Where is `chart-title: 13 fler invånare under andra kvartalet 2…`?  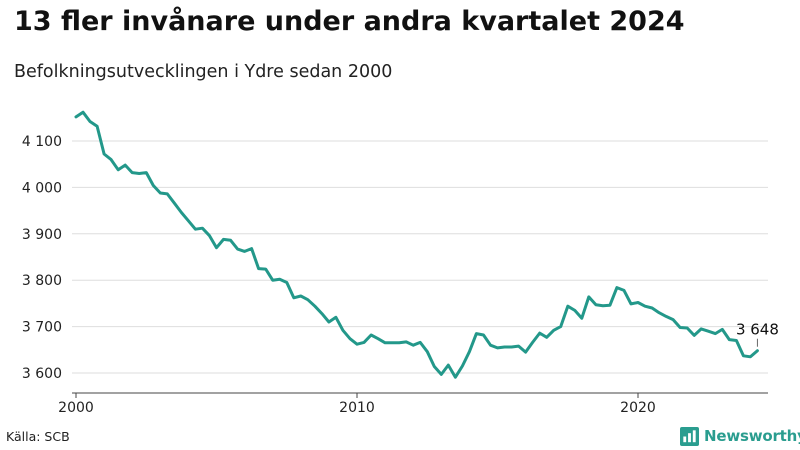 chart-title: 13 fler invånare under andra kvartalet 2… is located at coordinates (349, 21).